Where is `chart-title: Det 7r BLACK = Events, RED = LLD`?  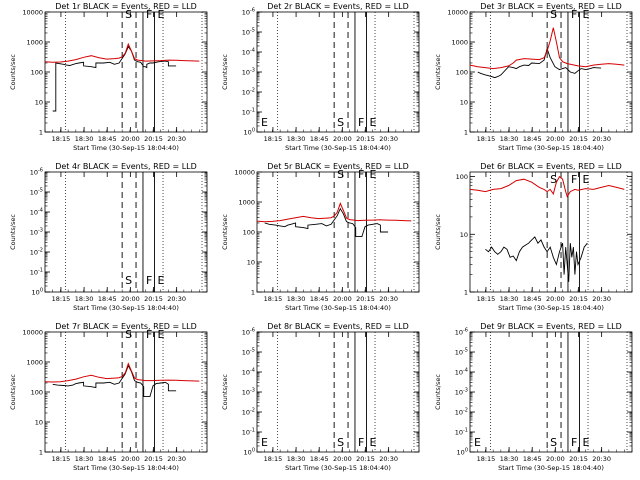 chart-title: Det 7r BLACK = Events, RED = LLD is located at coordinates (126, 326).